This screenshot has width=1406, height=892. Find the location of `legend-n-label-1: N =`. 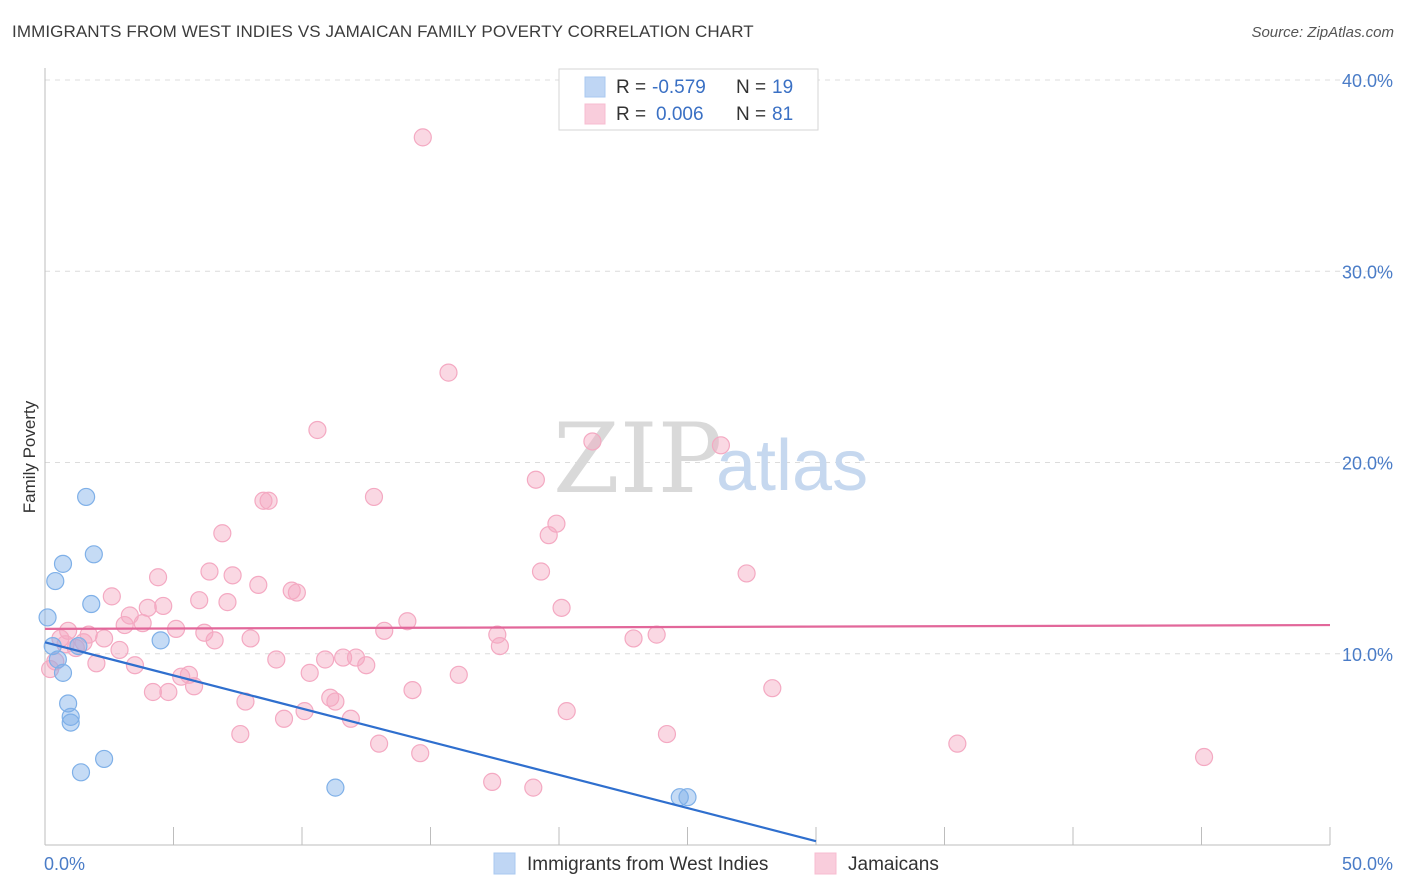

legend-n-label-1: N = is located at coordinates (751, 114).